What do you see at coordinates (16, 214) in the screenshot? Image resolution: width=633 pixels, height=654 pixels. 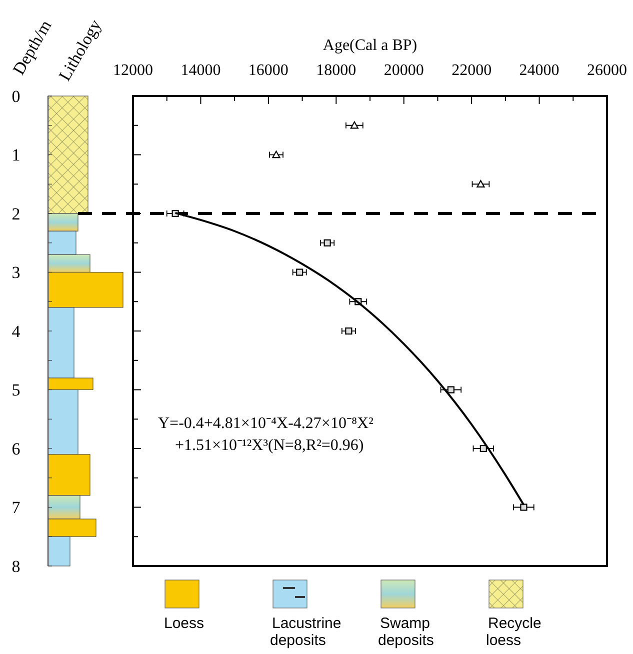 I see `y-tick-label: 2` at bounding box center [16, 214].